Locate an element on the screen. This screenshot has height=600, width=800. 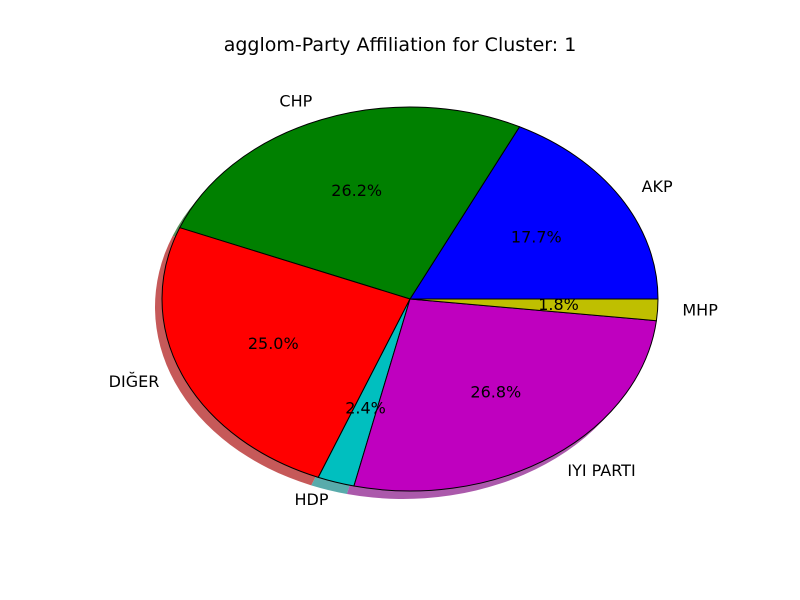
slice-label-hdp: HDP is located at coordinates (311, 499).